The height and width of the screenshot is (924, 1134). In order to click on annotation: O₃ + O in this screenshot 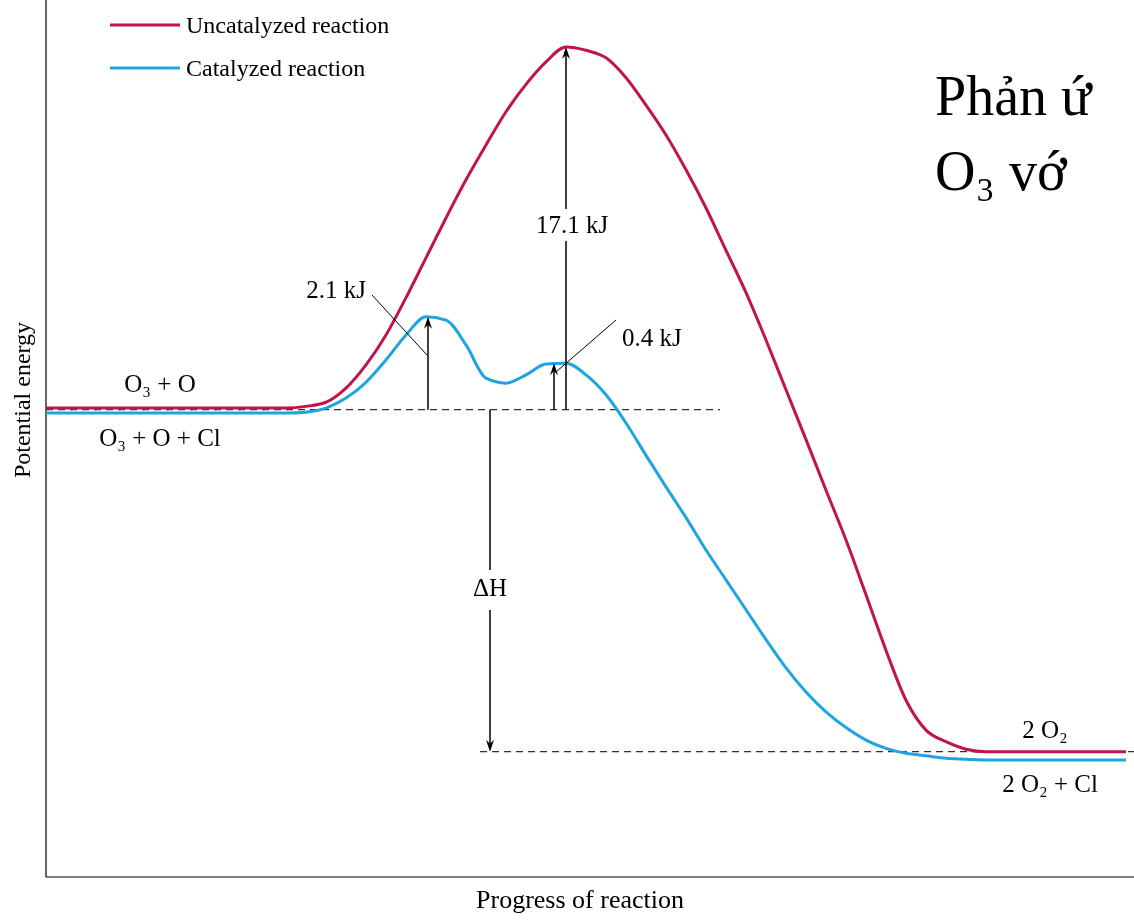, I will do `click(160, 383)`.